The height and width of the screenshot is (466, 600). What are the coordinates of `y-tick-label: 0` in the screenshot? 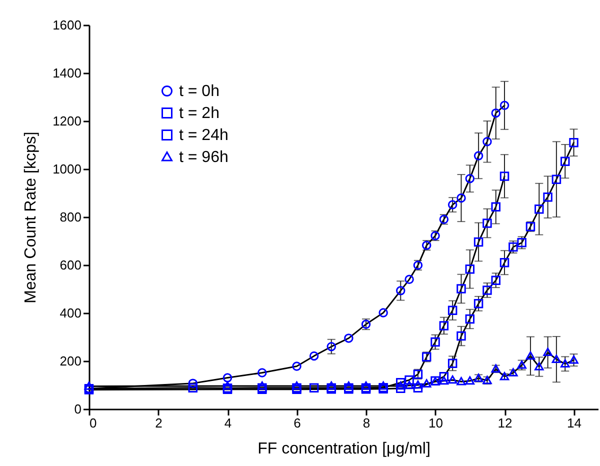 It's located at (78, 409).